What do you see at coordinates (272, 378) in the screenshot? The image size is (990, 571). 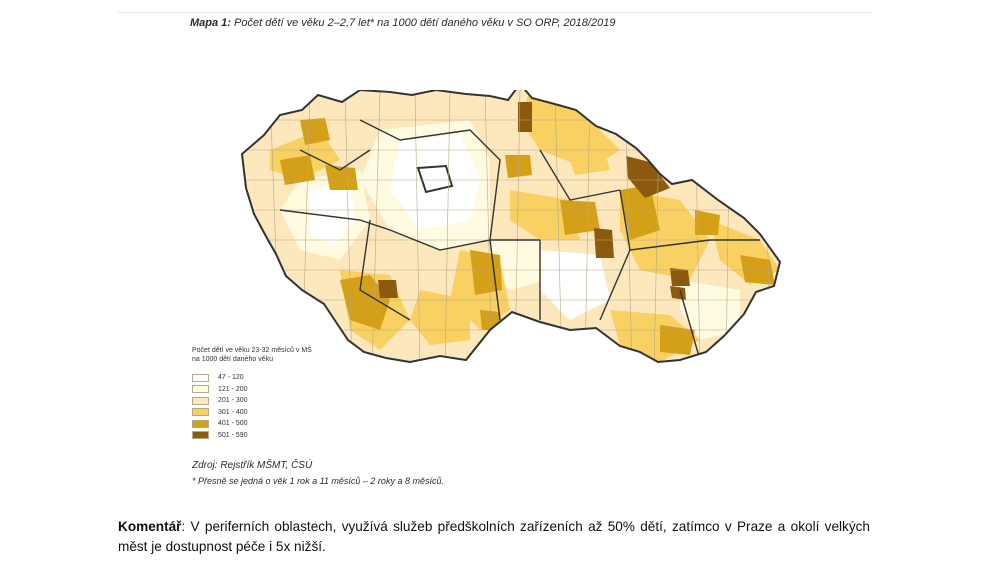 I see `legend-item: 47 - 120` at bounding box center [272, 378].